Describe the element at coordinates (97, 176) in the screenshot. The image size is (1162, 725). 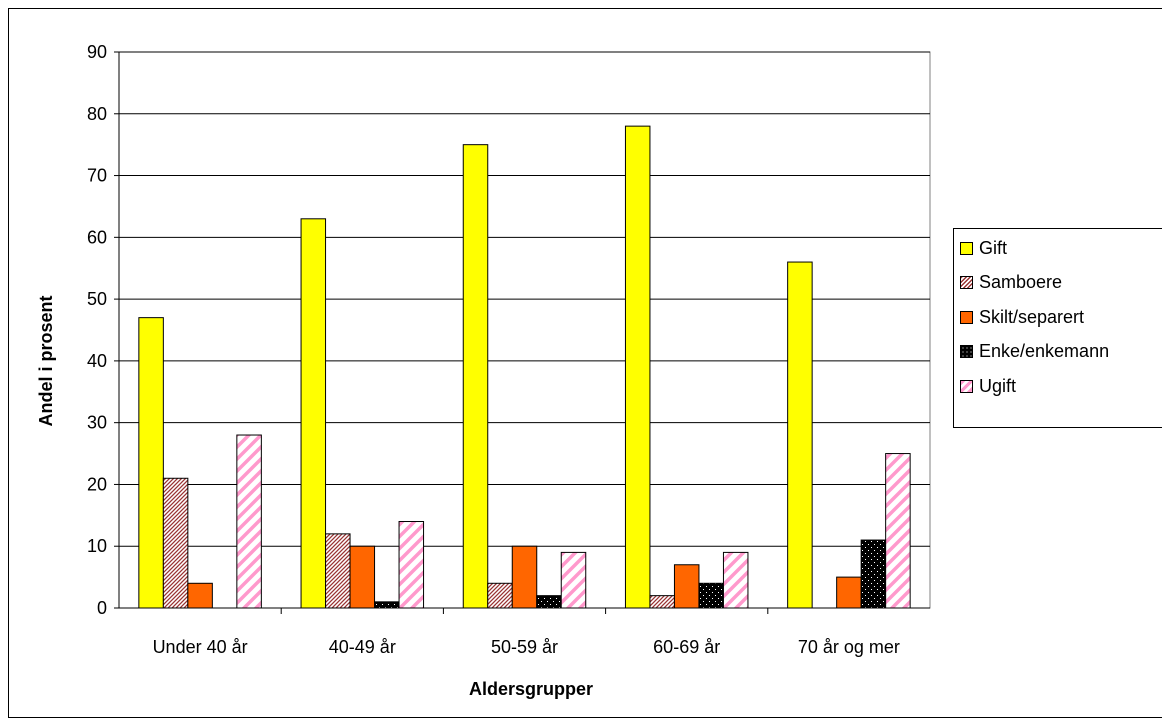
I see `y-tick-label: 70` at that location.